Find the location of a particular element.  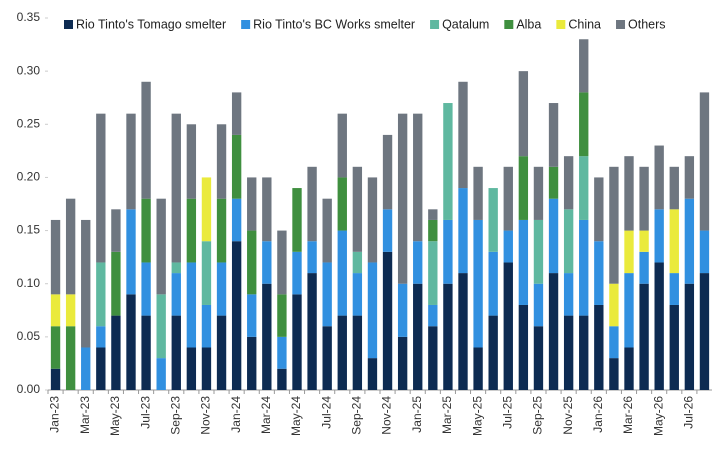

x-tick-label: May-23 is located at coordinates (115, 416).